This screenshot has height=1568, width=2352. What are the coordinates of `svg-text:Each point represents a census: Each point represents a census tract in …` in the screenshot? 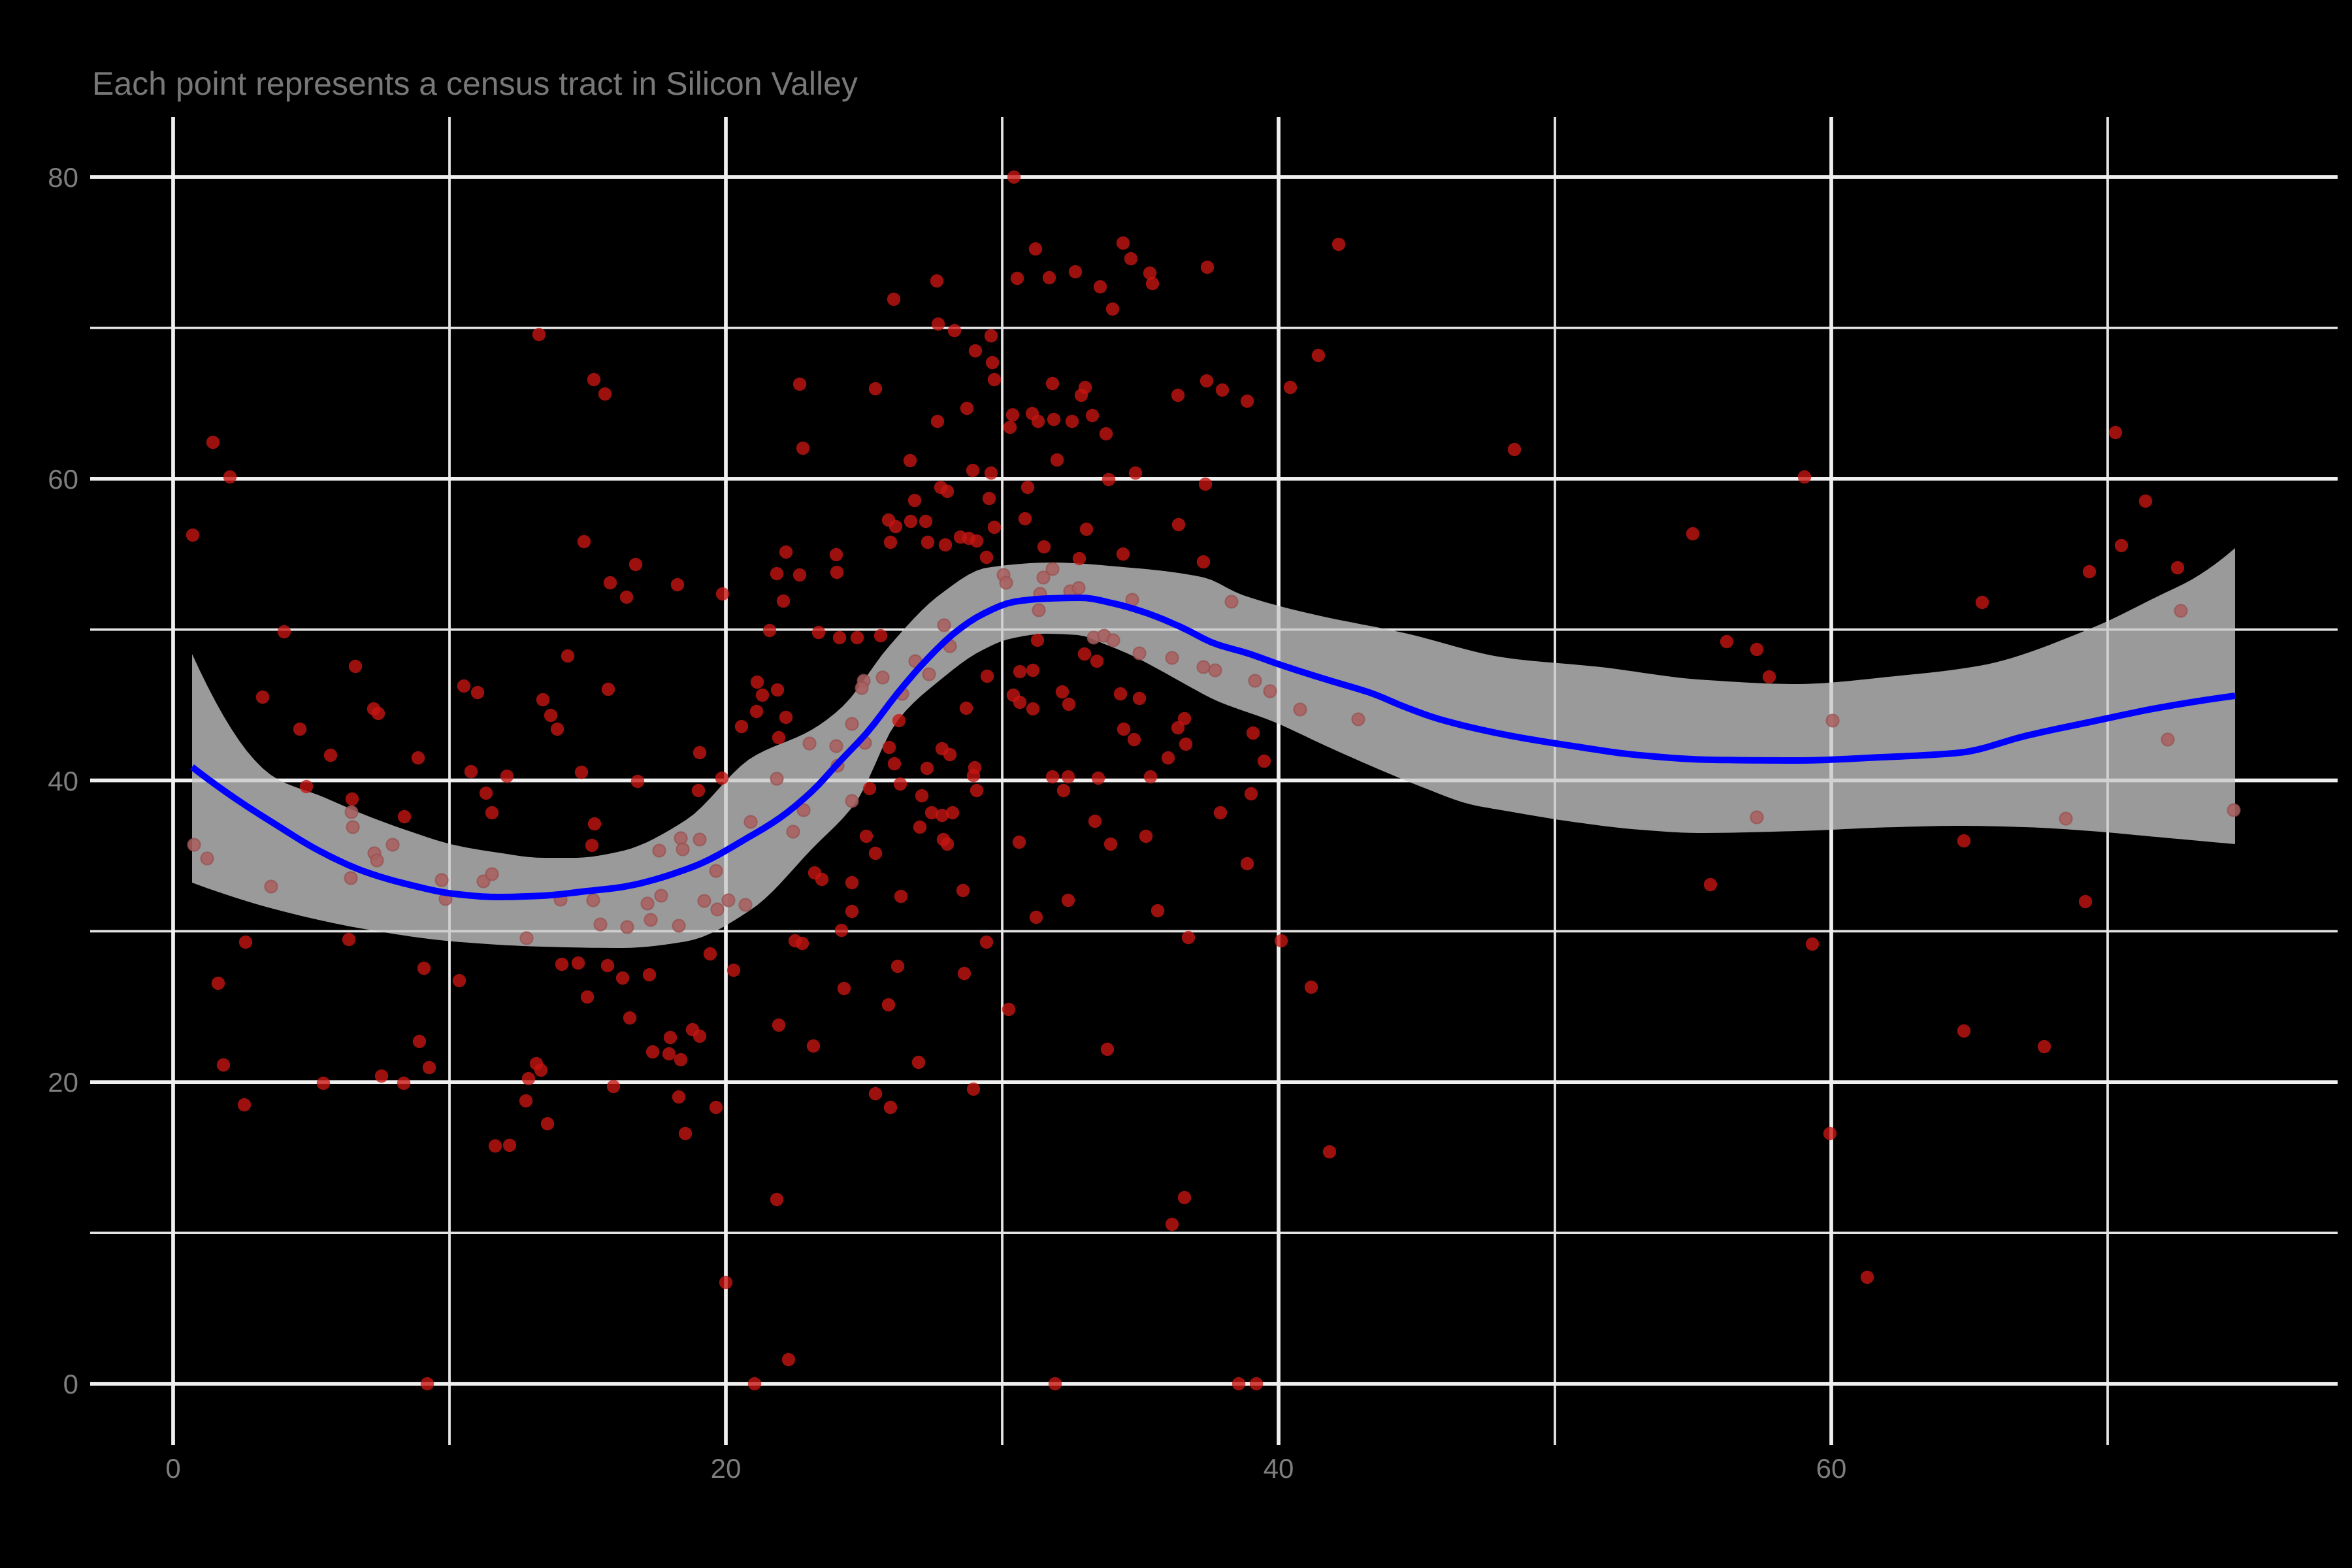 It's located at (475, 83).